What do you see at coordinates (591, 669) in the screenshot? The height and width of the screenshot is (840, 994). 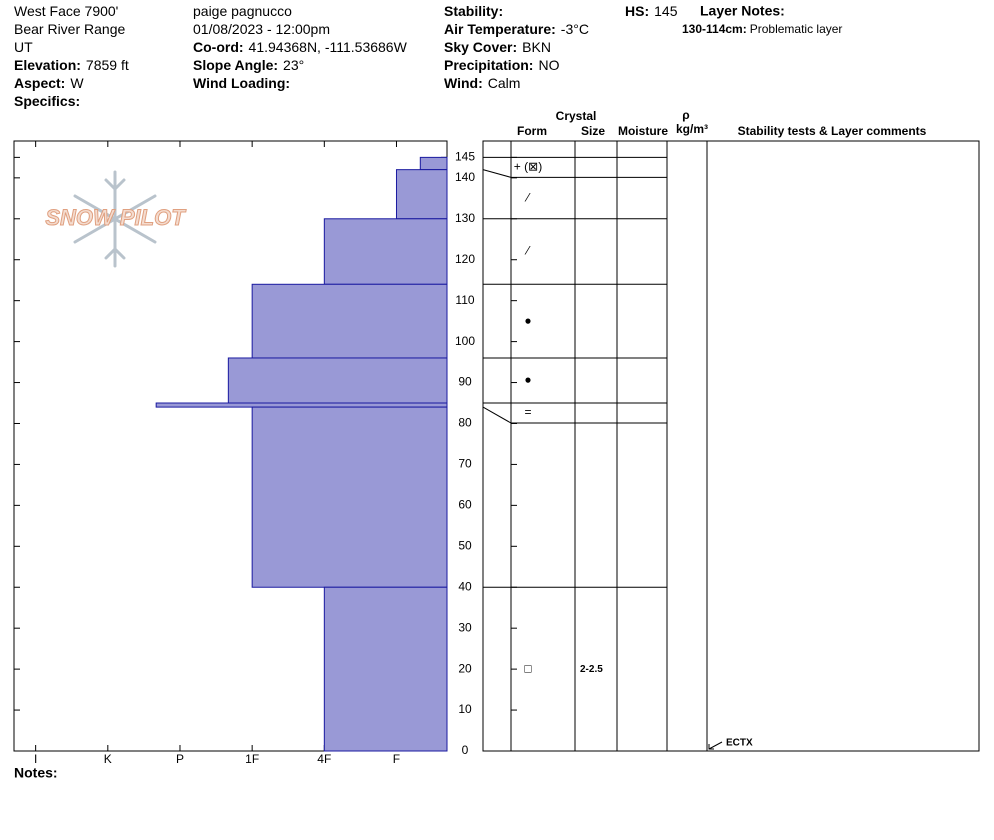 I see `grain-size: 2-2.5` at bounding box center [591, 669].